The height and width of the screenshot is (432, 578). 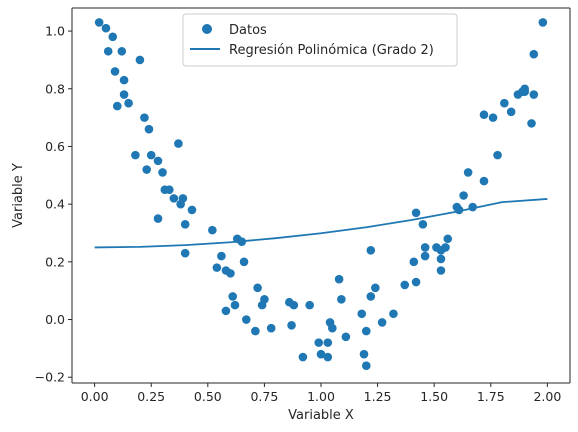 I want to click on x-tick-label: 0.50, so click(x=208, y=396).